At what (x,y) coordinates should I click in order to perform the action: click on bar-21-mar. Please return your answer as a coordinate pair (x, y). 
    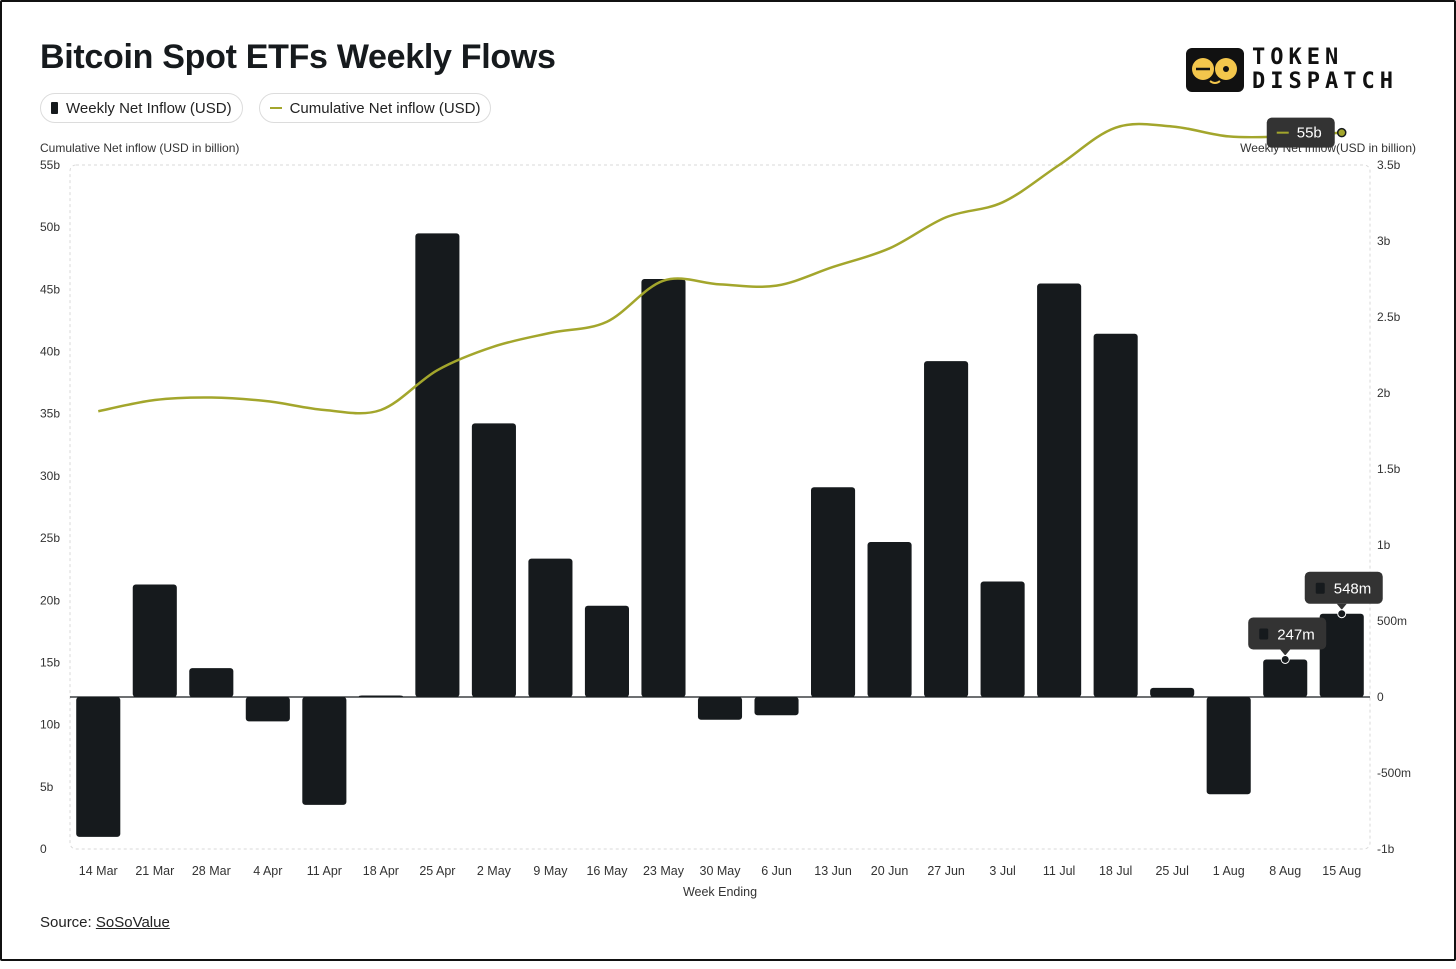
    Looking at the image, I should click on (154, 640).